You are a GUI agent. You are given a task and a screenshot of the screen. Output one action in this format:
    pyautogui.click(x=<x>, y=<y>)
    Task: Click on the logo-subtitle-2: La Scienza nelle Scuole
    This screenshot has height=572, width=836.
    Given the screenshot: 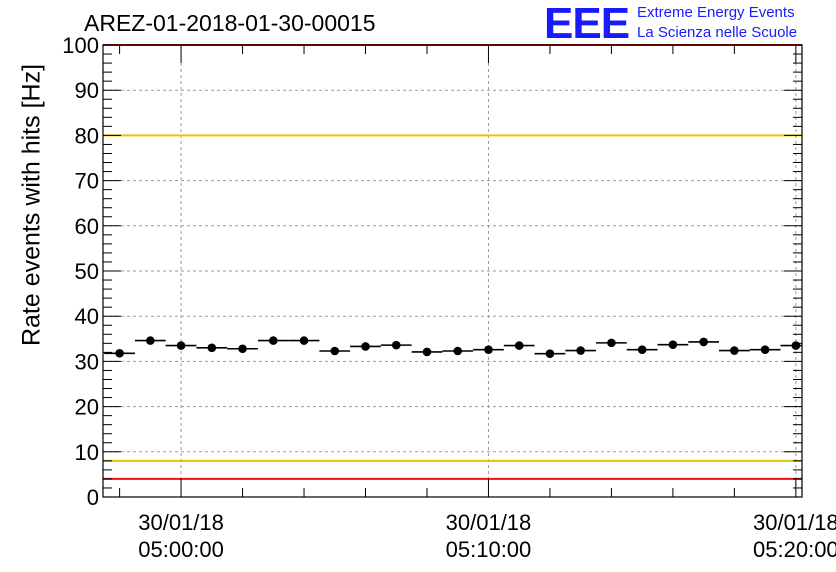 What is the action you would take?
    pyautogui.click(x=717, y=32)
    